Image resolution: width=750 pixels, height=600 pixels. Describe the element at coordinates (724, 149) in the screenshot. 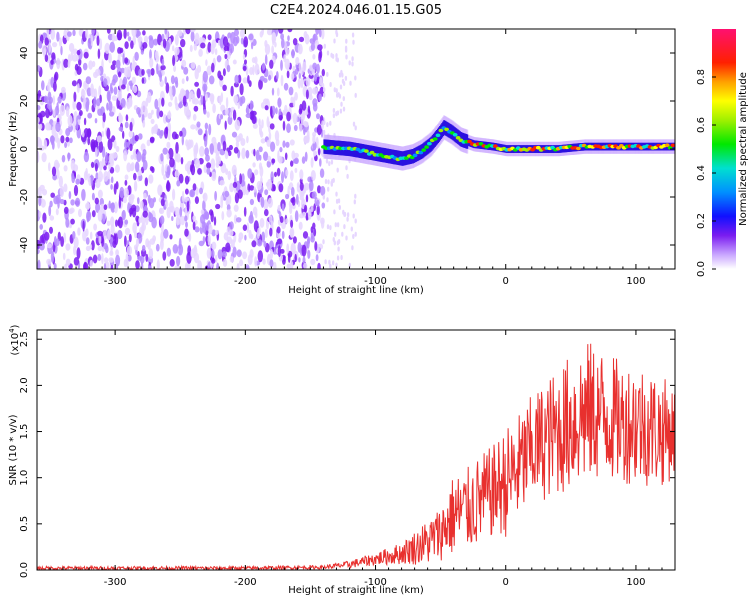

I see `colorbar-gradient` at that location.